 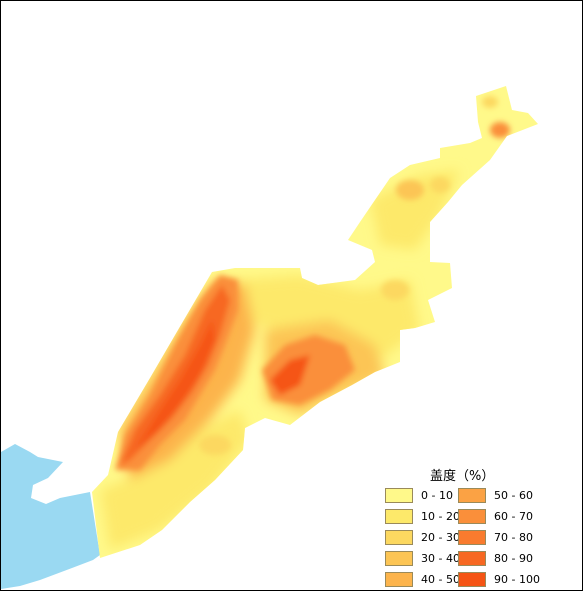 I want to click on zone-peak-west, so click(x=175, y=385).